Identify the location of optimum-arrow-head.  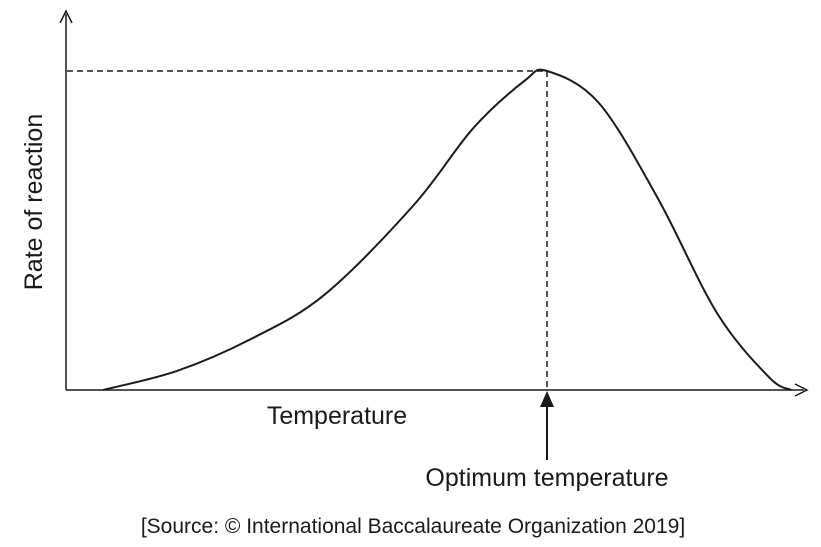
(547, 399).